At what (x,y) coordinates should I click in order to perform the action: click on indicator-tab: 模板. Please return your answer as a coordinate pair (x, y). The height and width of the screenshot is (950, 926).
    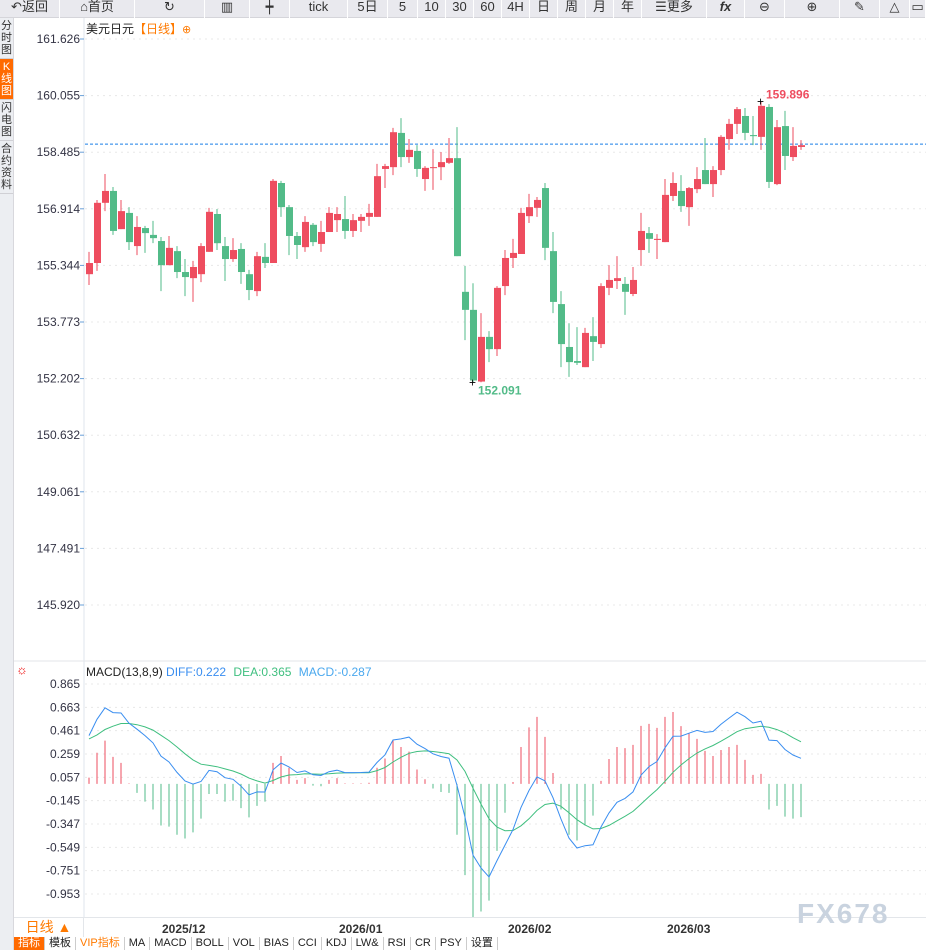
    Looking at the image, I should click on (60, 943).